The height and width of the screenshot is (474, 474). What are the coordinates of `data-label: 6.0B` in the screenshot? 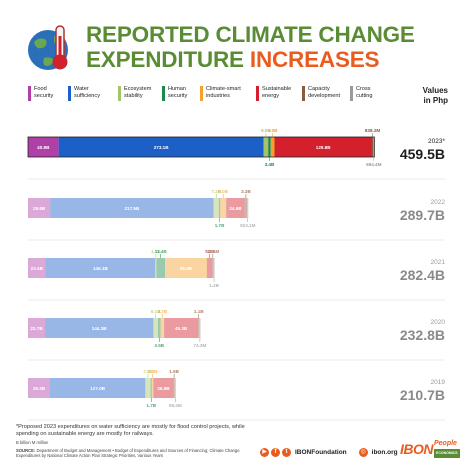 It's located at (266, 130).